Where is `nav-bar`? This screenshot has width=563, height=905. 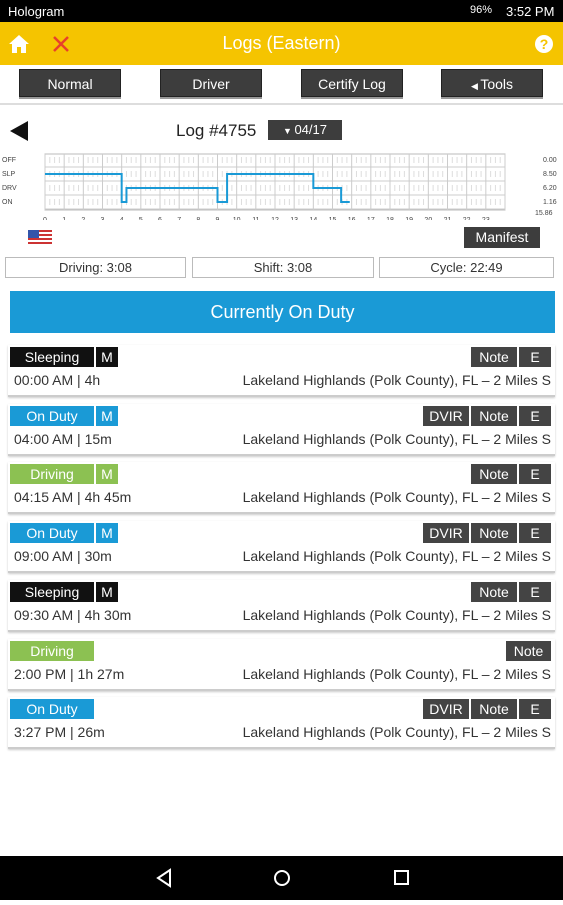 nav-bar is located at coordinates (281, 878).